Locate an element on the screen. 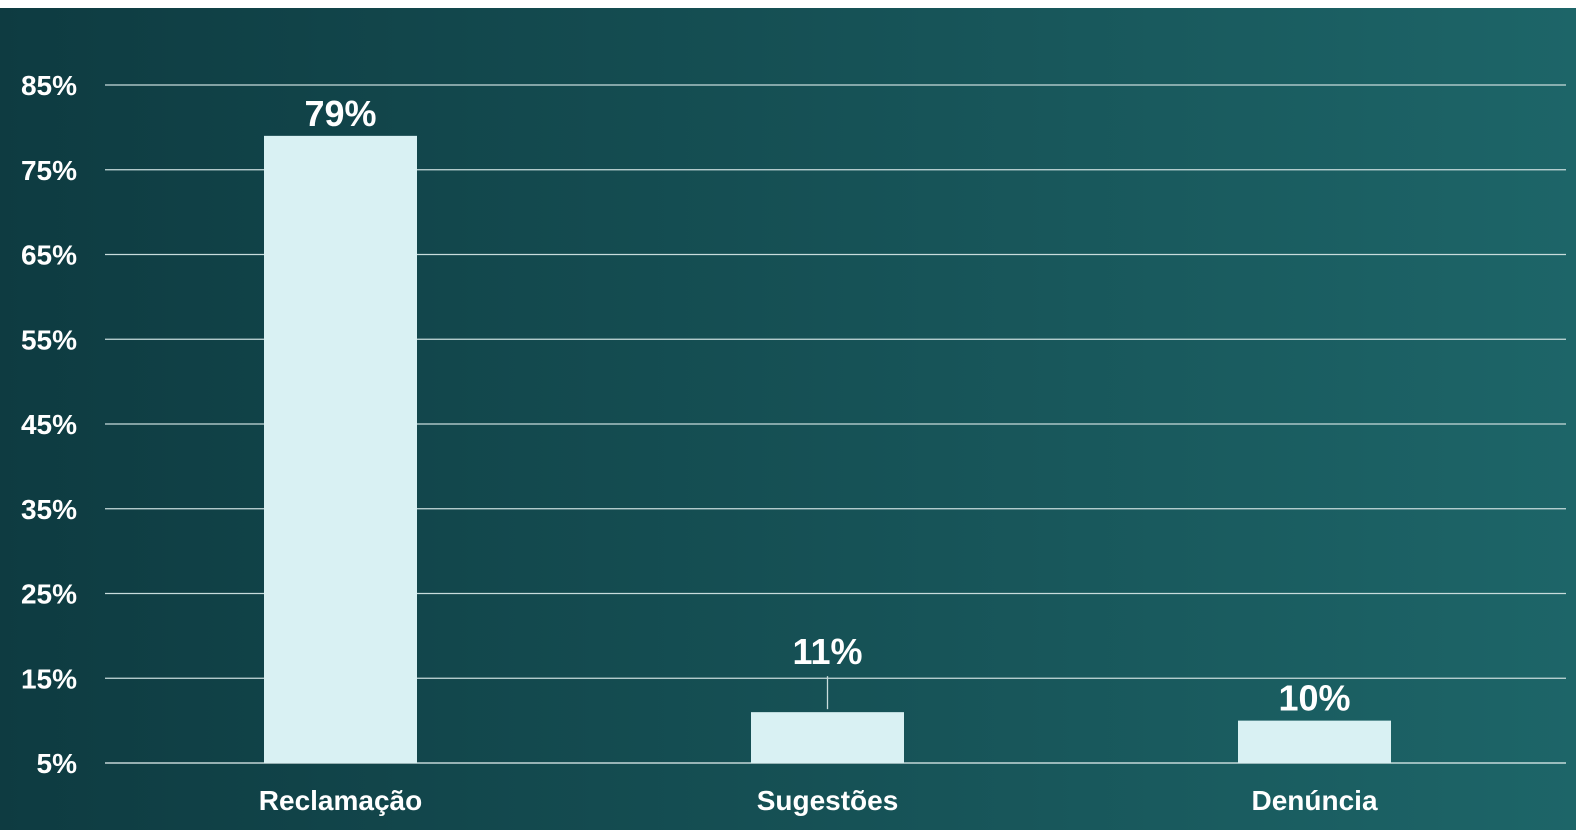  x-category-label: Sugestões is located at coordinates (828, 800).